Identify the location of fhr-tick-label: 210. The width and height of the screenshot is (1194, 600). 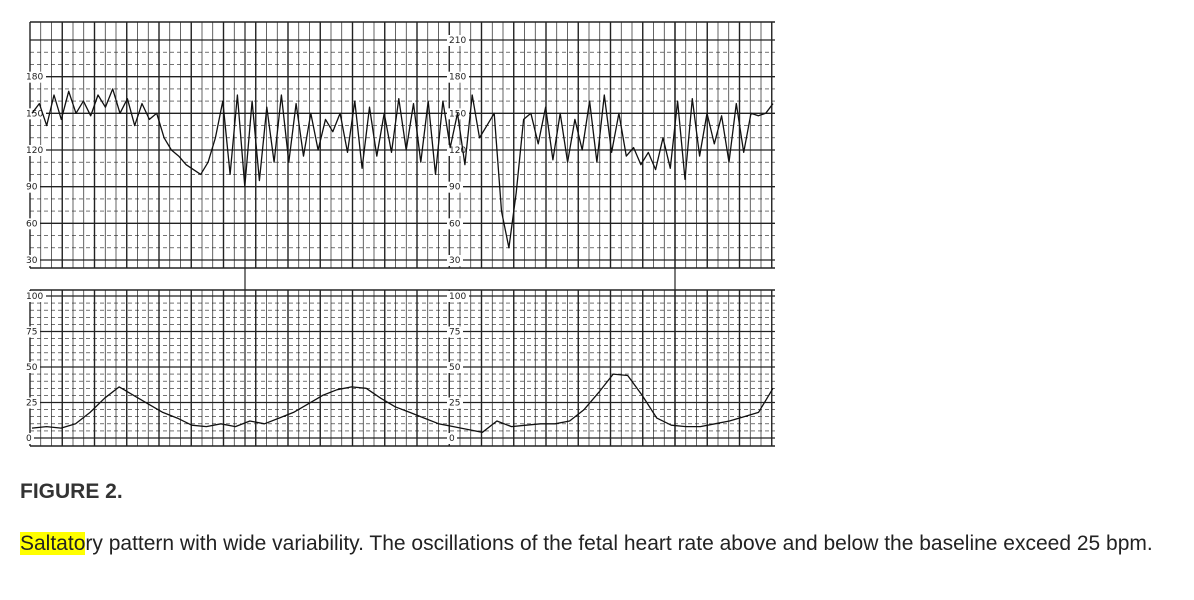
(457, 41).